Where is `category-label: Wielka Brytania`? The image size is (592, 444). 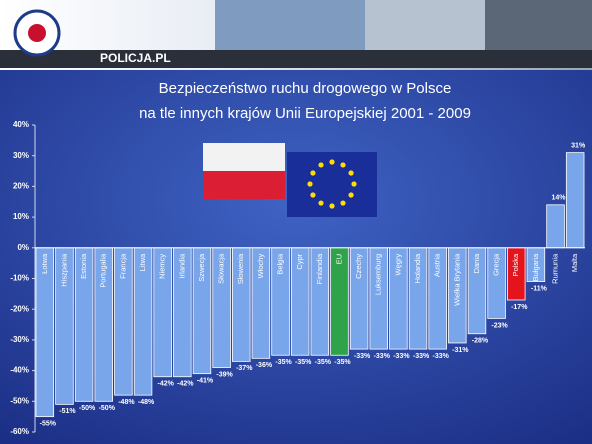
category-label: Wielka Brytania is located at coordinates (456, 279).